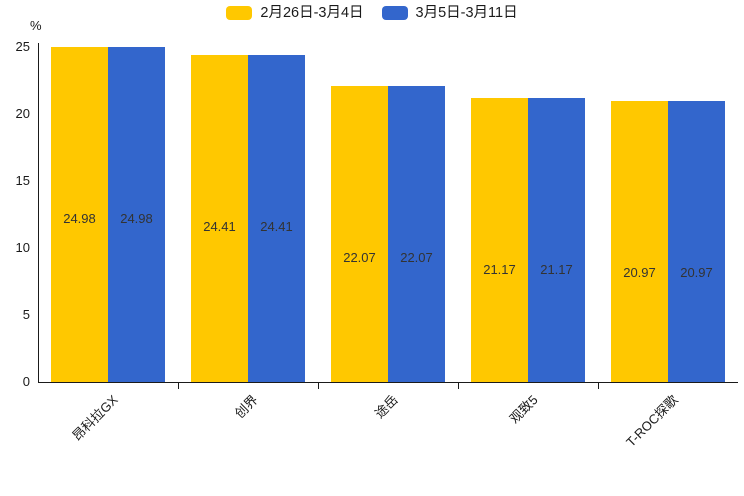 The image size is (744, 496). I want to click on y-tick-label-20: 20, so click(22, 113).